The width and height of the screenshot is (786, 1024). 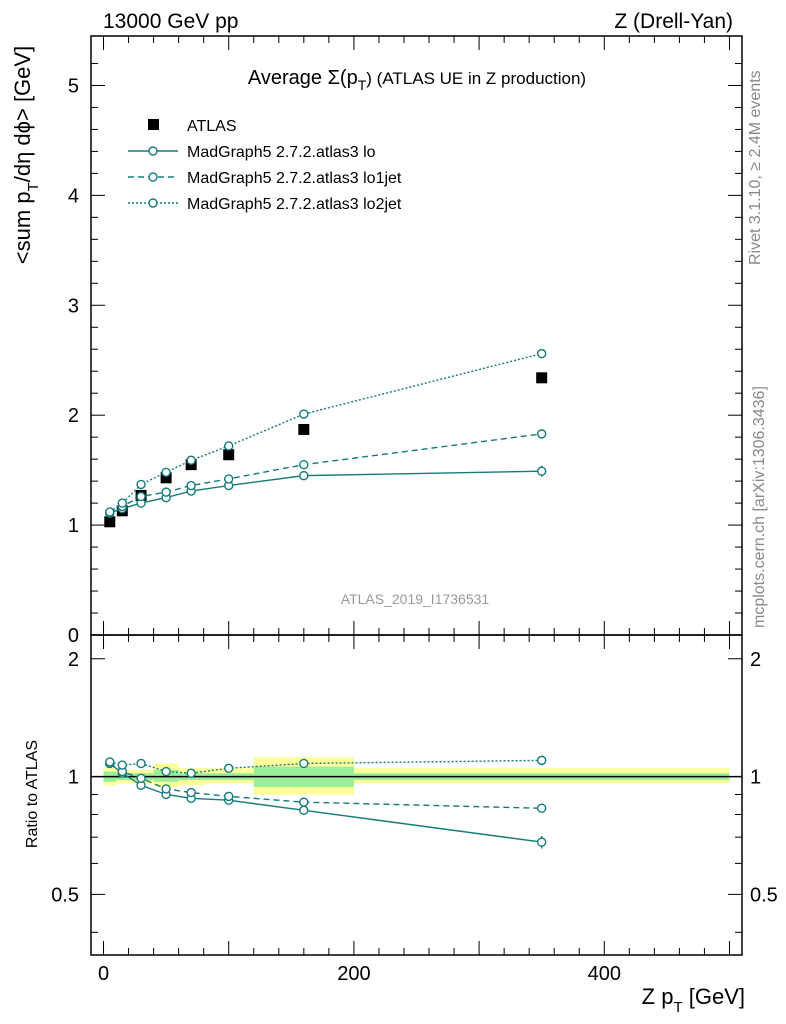 What do you see at coordinates (103, 974) in the screenshot?
I see `x-tick-label: 0` at bounding box center [103, 974].